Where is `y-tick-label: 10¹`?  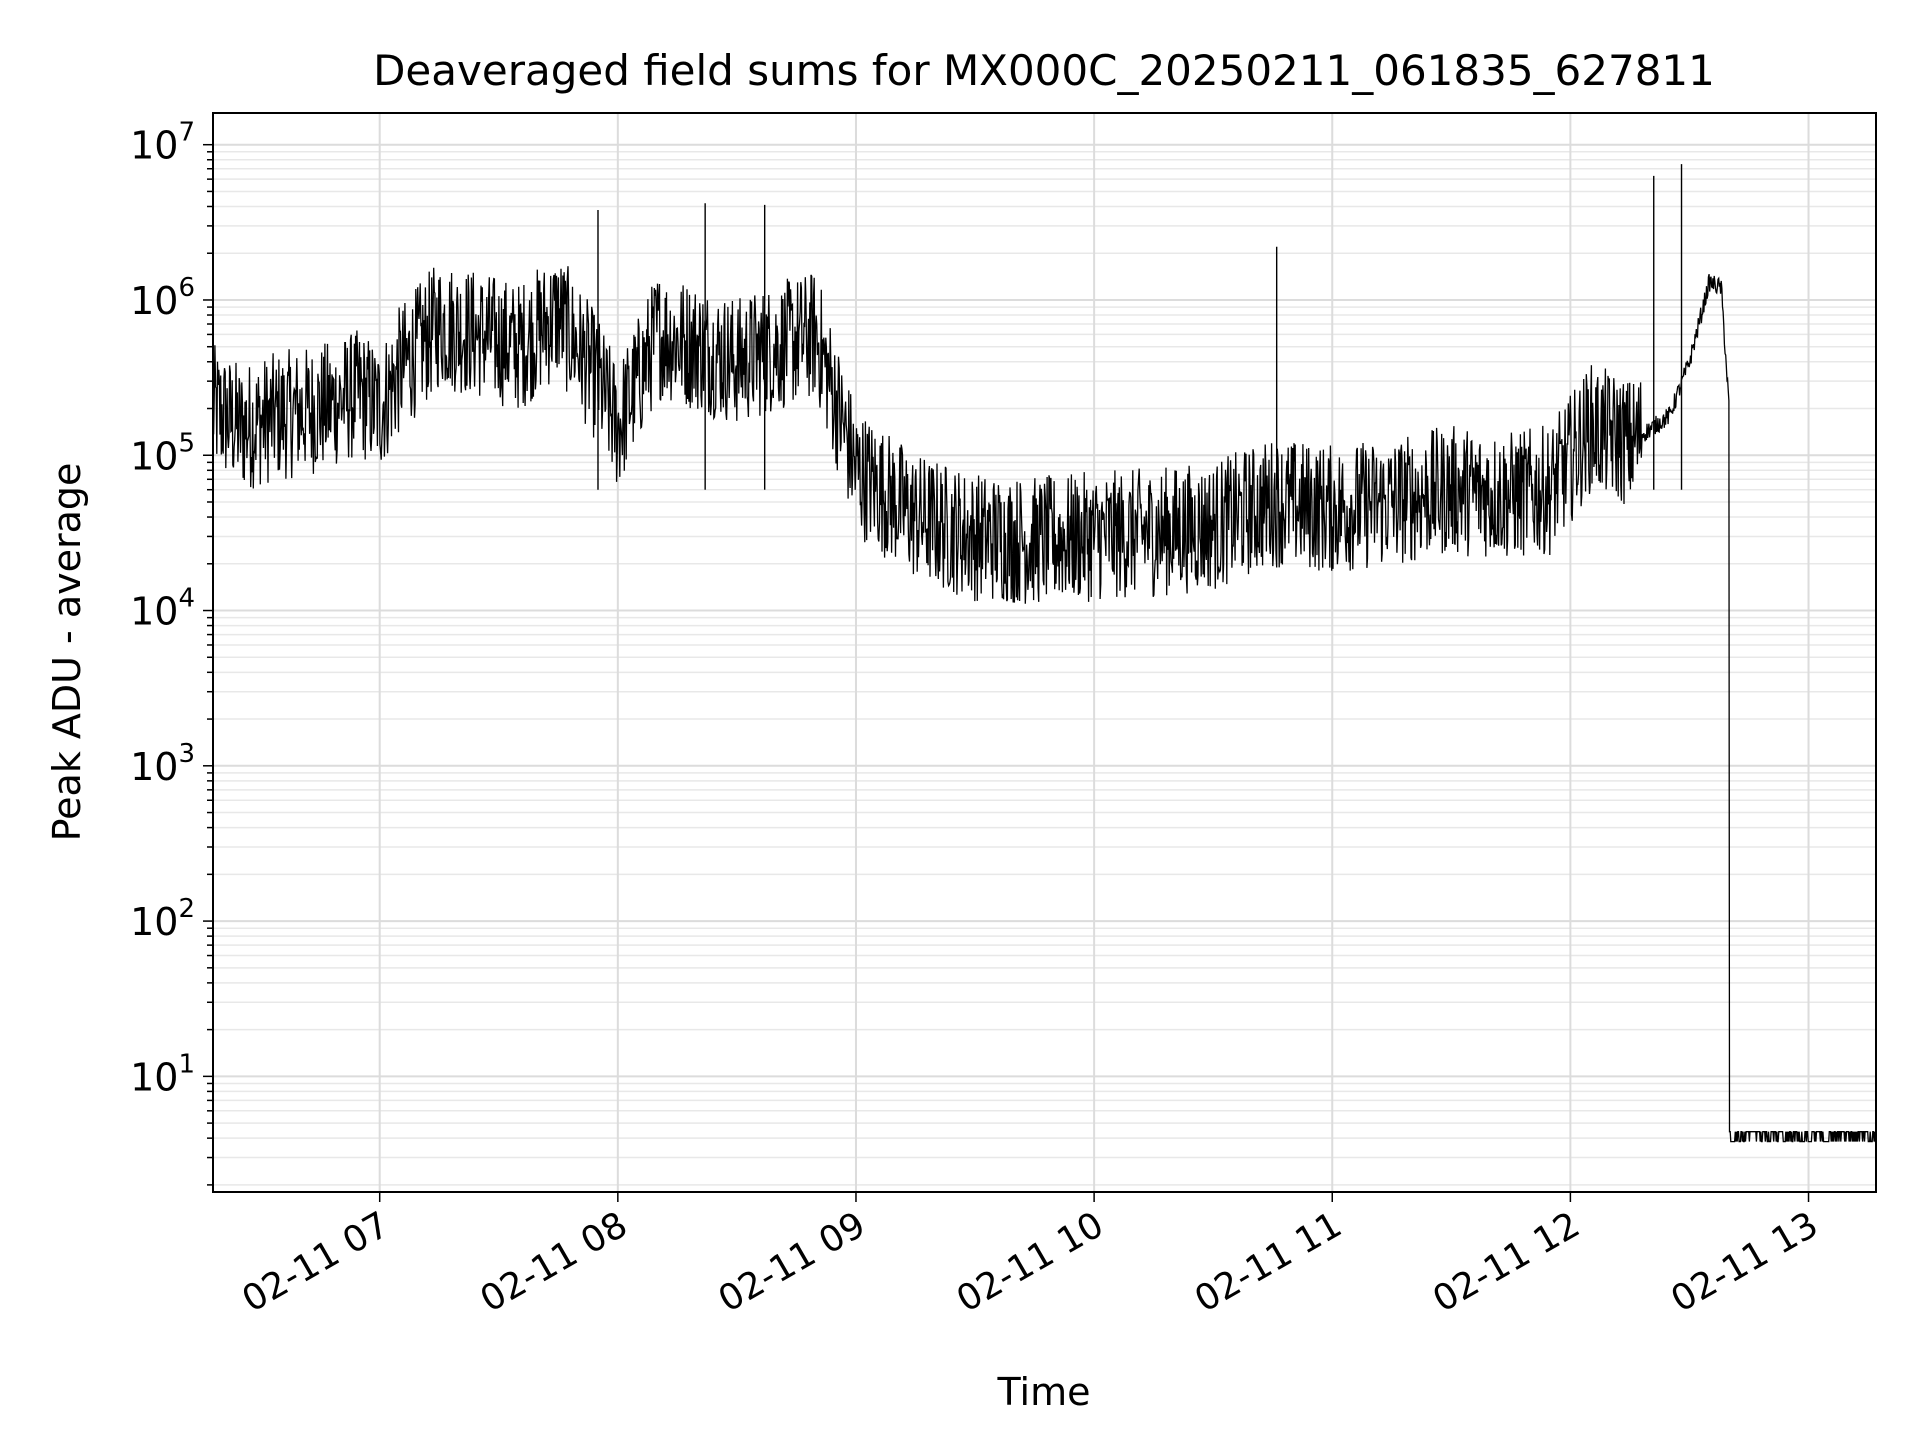 y-tick-label: 10¹ is located at coordinates (162, 1074).